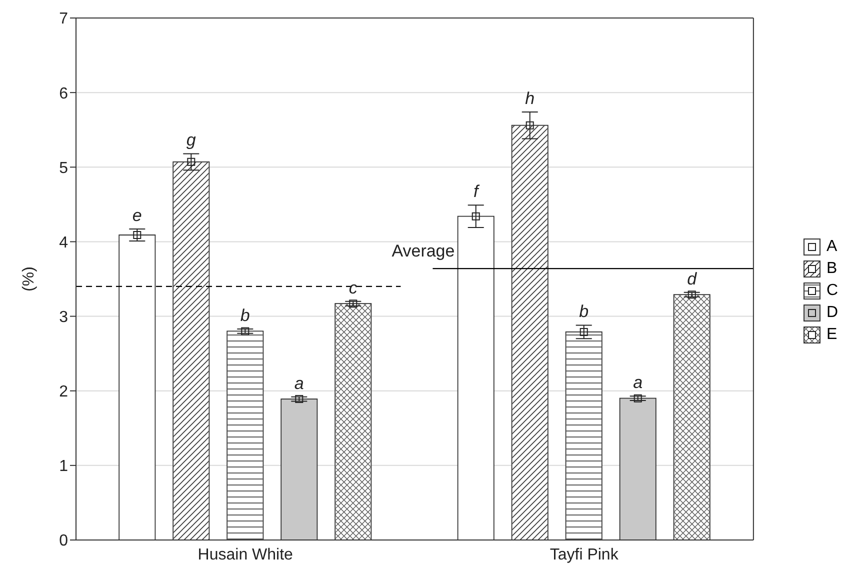 This screenshot has height=582, width=854. What do you see at coordinates (63, 541) in the screenshot?
I see `y-tick-label: 0` at bounding box center [63, 541].